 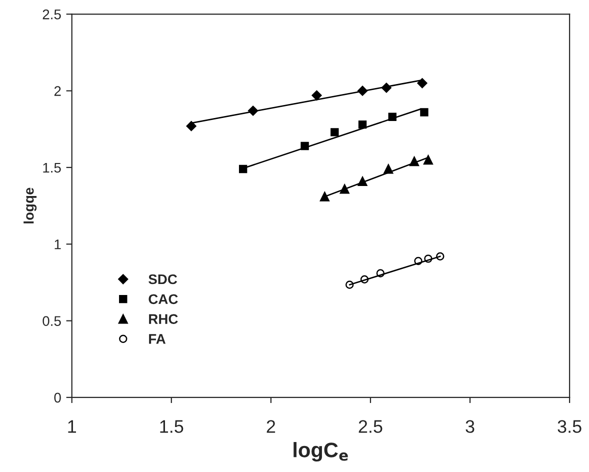 What do you see at coordinates (51, 321) in the screenshot?
I see `y-tick-label: 0.5` at bounding box center [51, 321].